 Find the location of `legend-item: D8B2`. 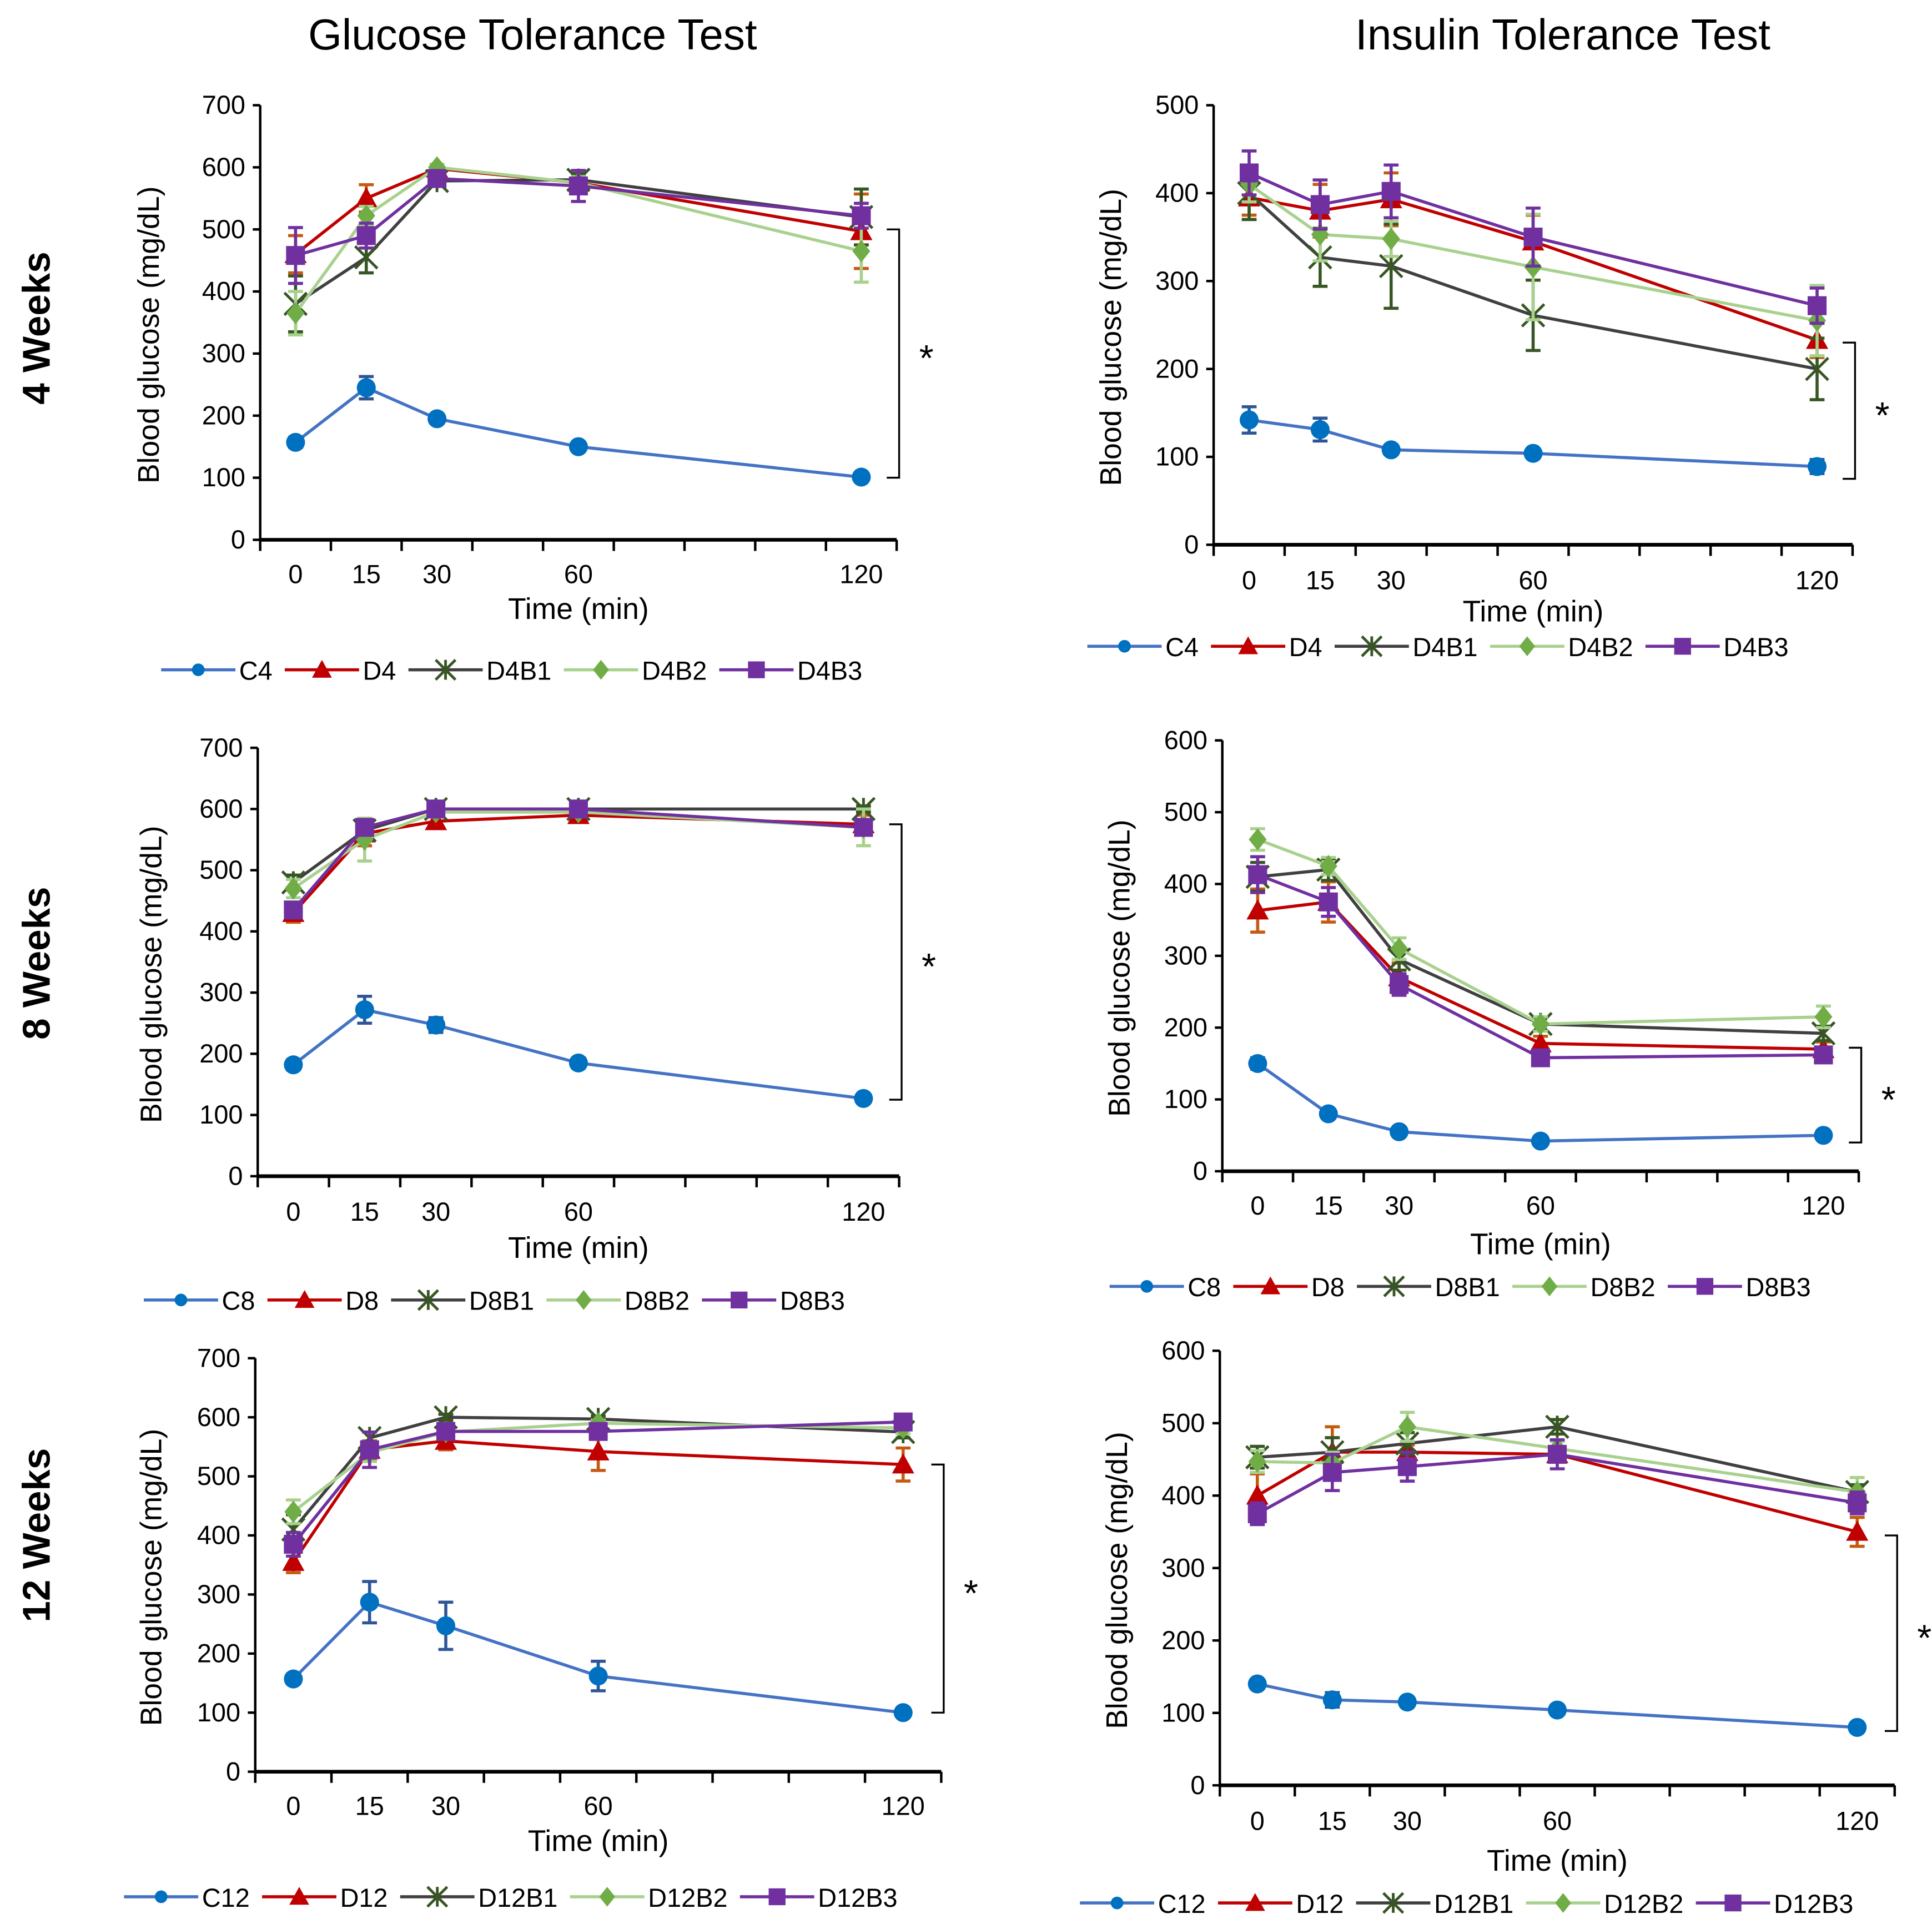

legend-item: D8B2 is located at coordinates (618, 1301).